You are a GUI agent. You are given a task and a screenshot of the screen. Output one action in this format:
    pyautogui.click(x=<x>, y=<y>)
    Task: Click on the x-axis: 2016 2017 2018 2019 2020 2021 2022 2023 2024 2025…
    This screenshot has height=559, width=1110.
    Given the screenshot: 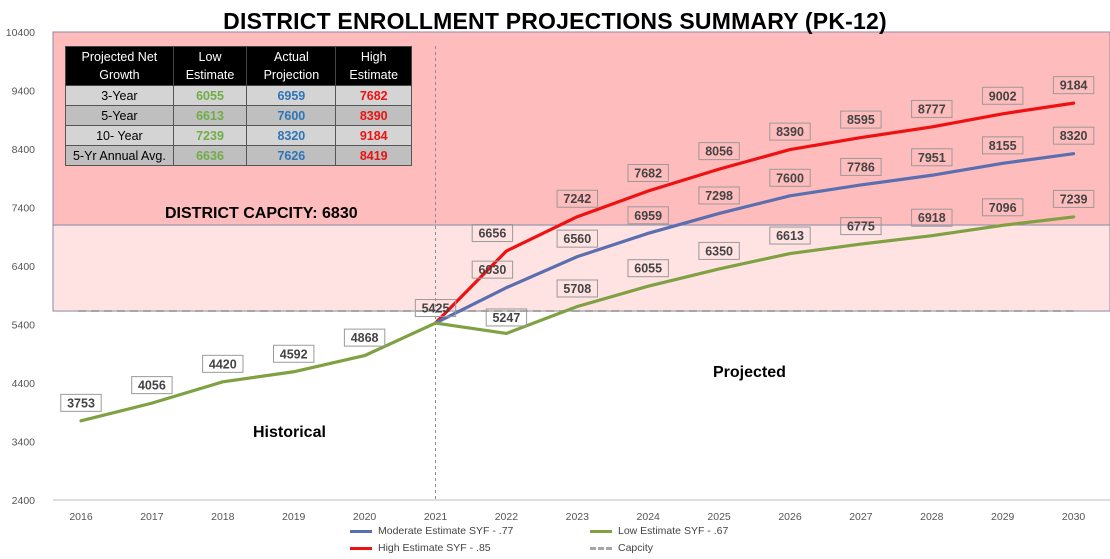 What is the action you would take?
    pyautogui.click(x=577, y=517)
    